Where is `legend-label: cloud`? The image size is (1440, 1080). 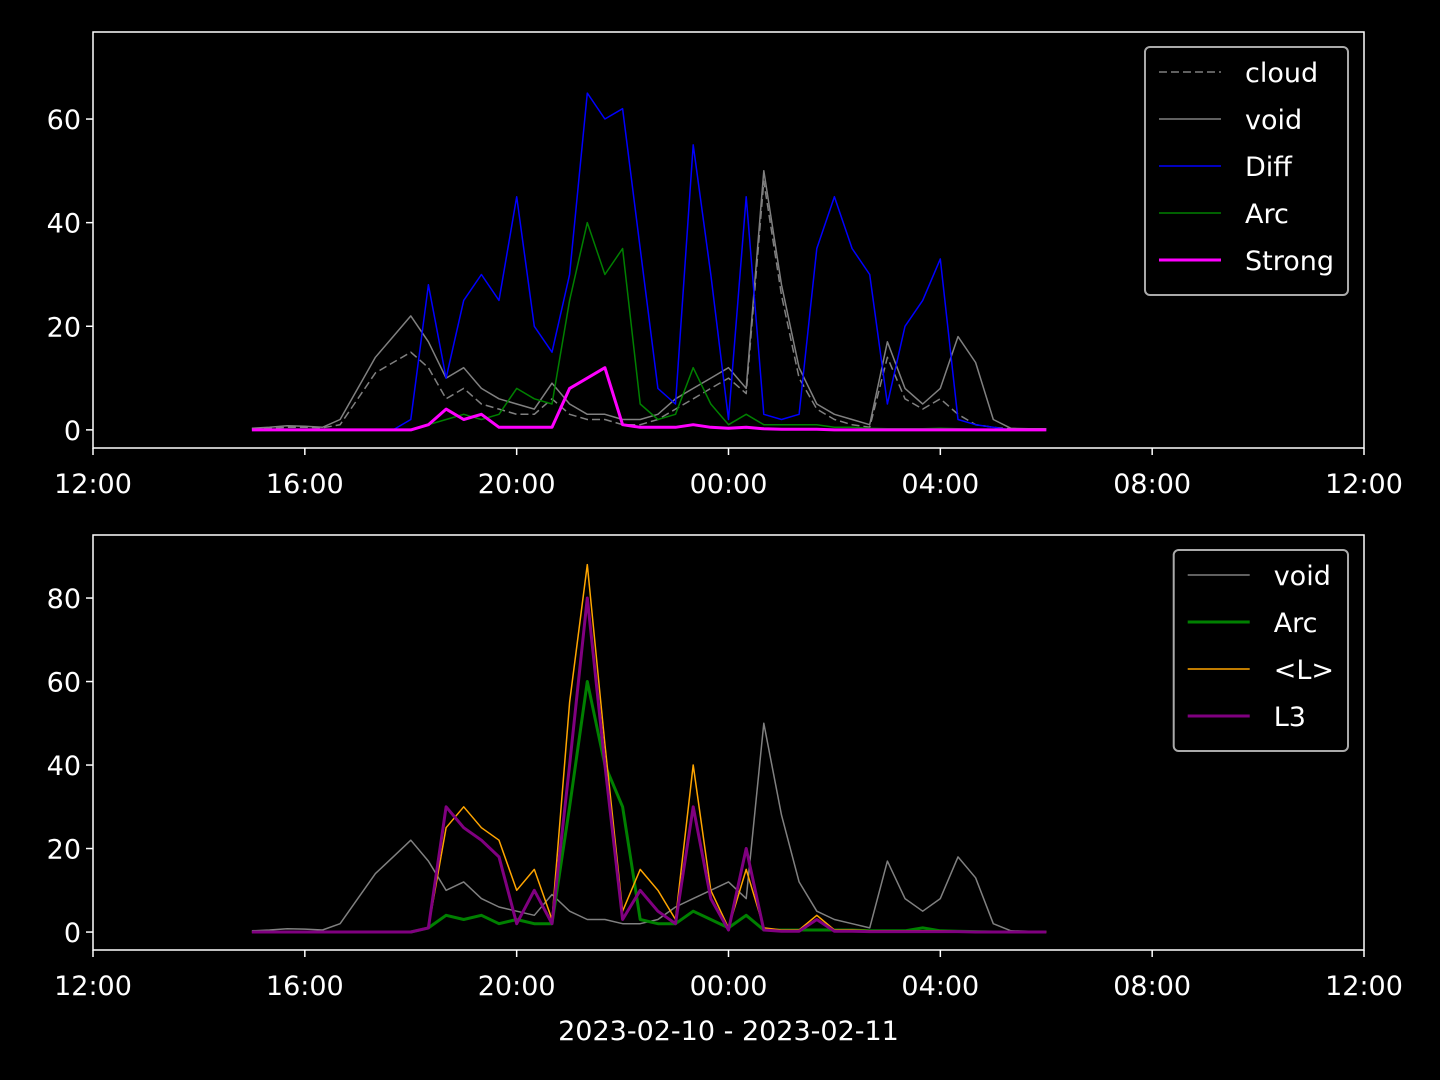 legend-label: cloud is located at coordinates (1281, 73).